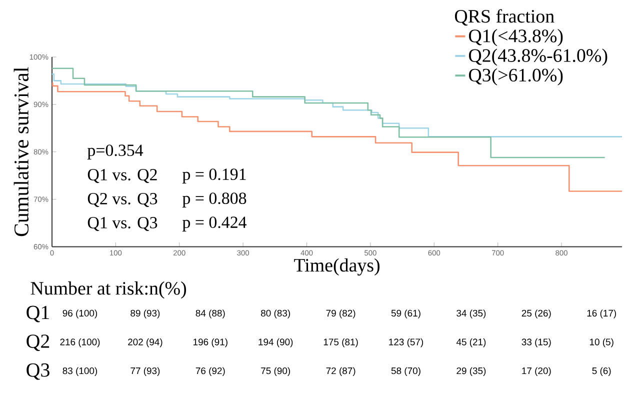 The width and height of the screenshot is (642, 402). What do you see at coordinates (471, 371) in the screenshot?
I see `text: 29 (35)` at bounding box center [471, 371].